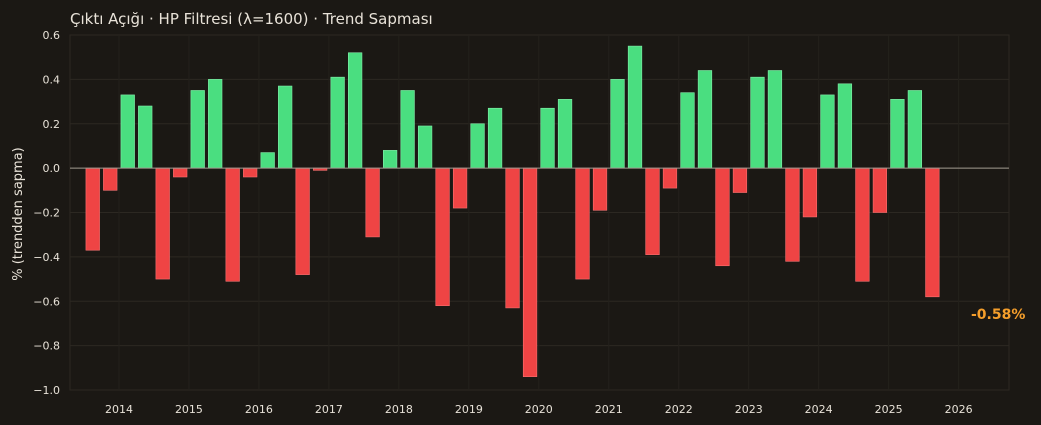  What do you see at coordinates (46, 213) in the screenshot?
I see `y-tick-label: −0.2` at bounding box center [46, 213].